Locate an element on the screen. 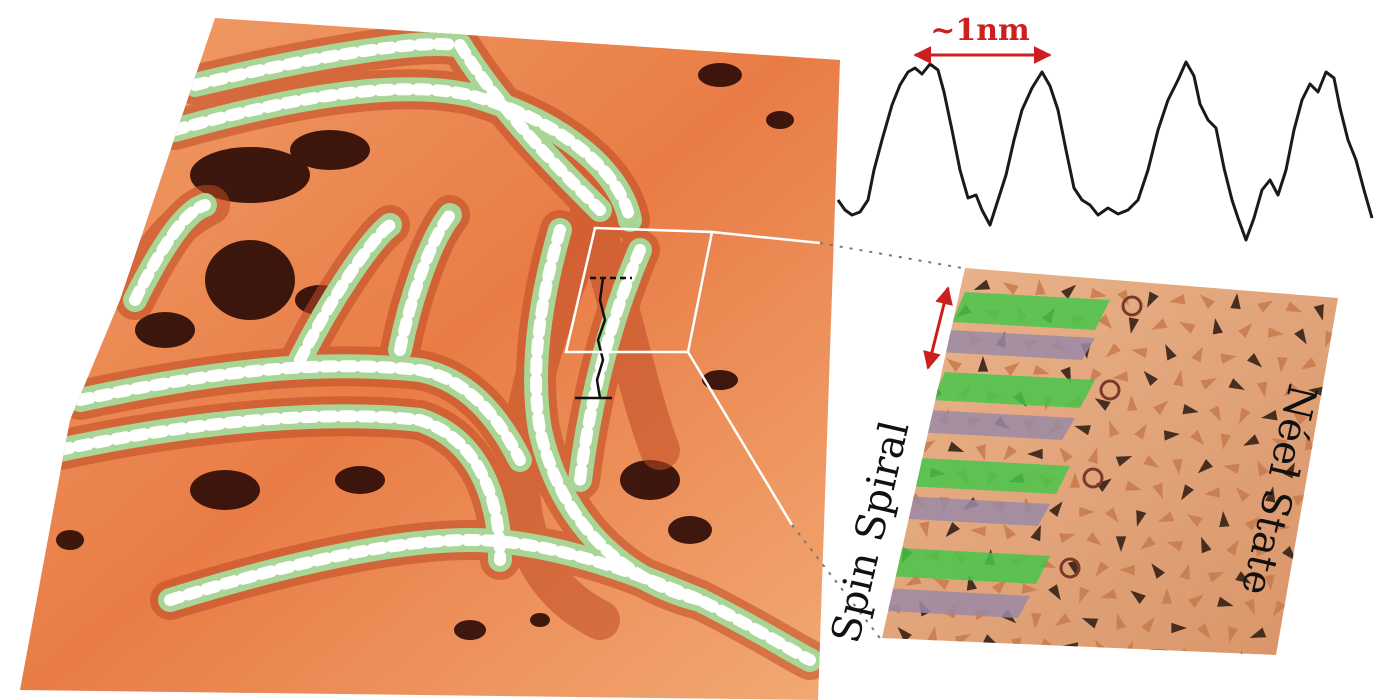  profile-cut-marker is located at coordinates (603, 338).